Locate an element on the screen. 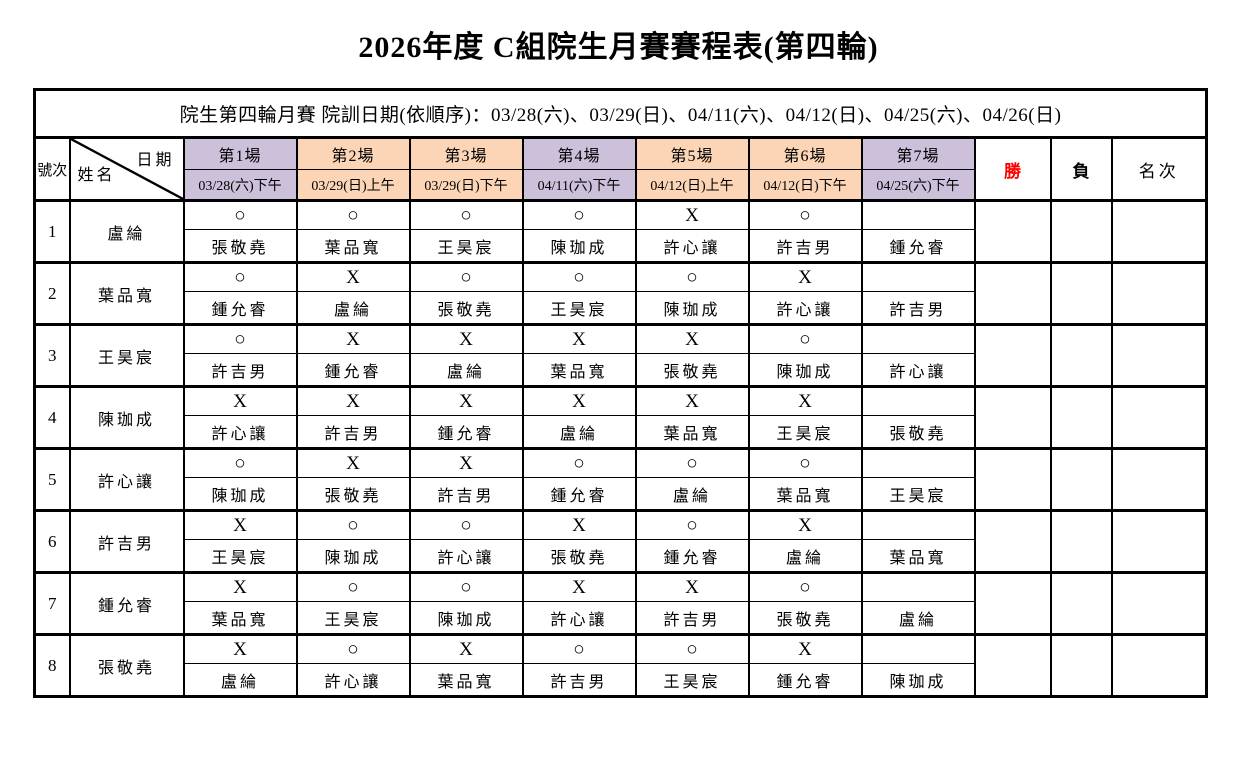 This screenshot has width=1237, height=757. player-number: 3 is located at coordinates (52, 355).